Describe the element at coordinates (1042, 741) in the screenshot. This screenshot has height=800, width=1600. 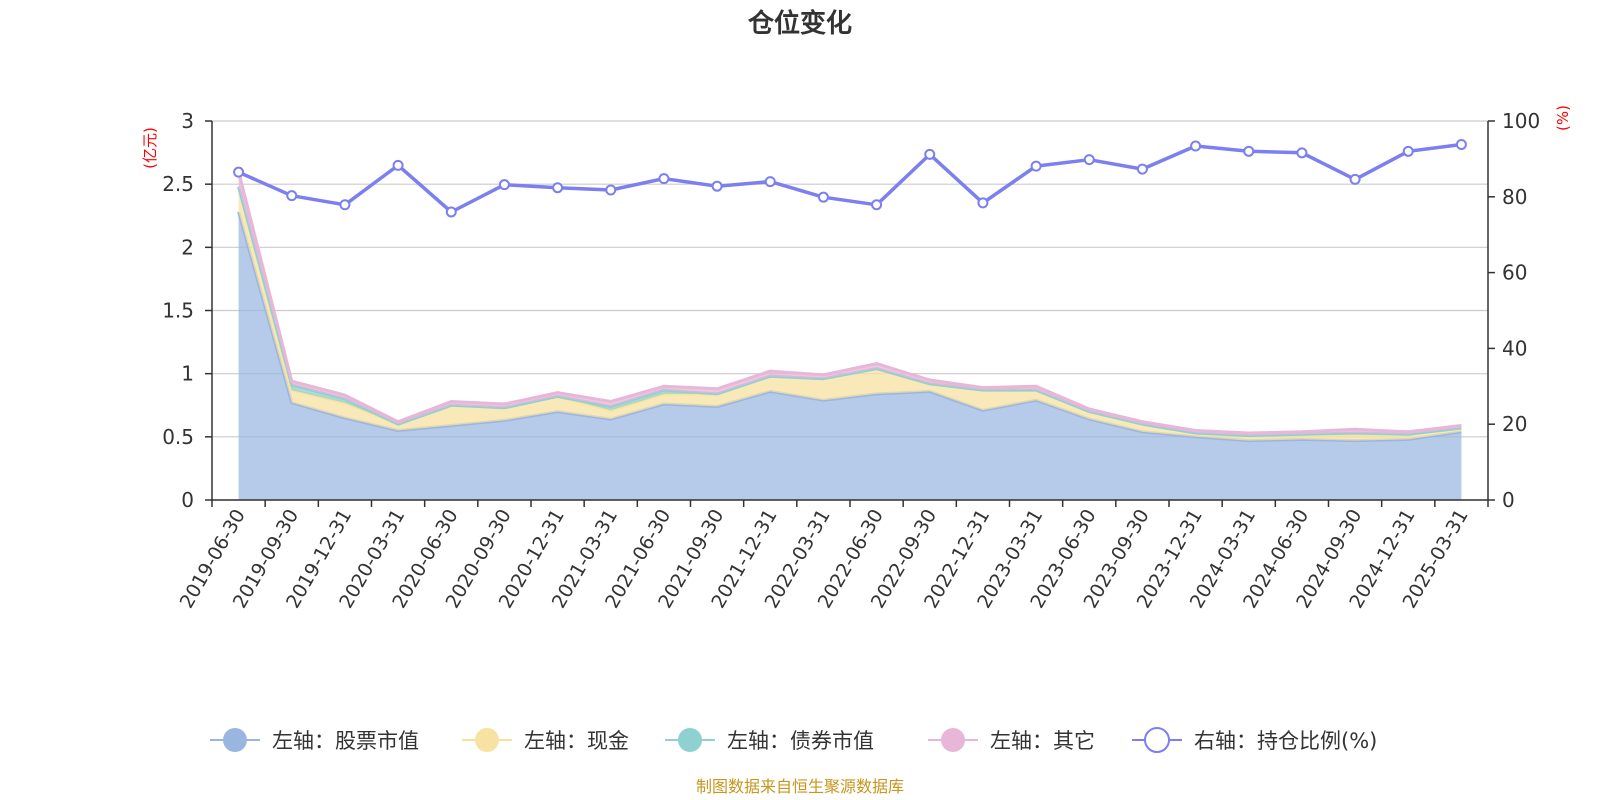
I see `legend-label: 左轴：其它` at that location.